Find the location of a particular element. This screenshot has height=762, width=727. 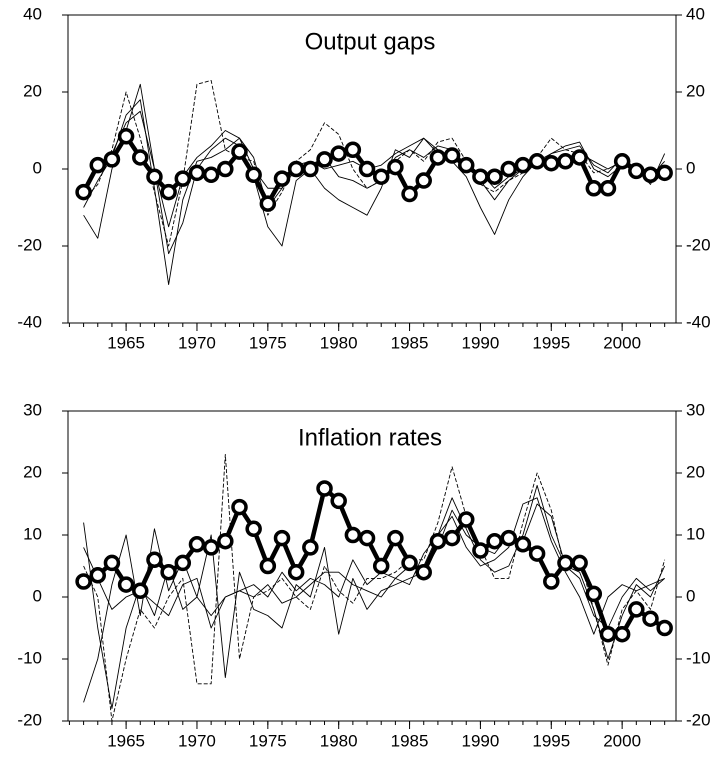

chart-title: Output gaps is located at coordinates (370, 41).